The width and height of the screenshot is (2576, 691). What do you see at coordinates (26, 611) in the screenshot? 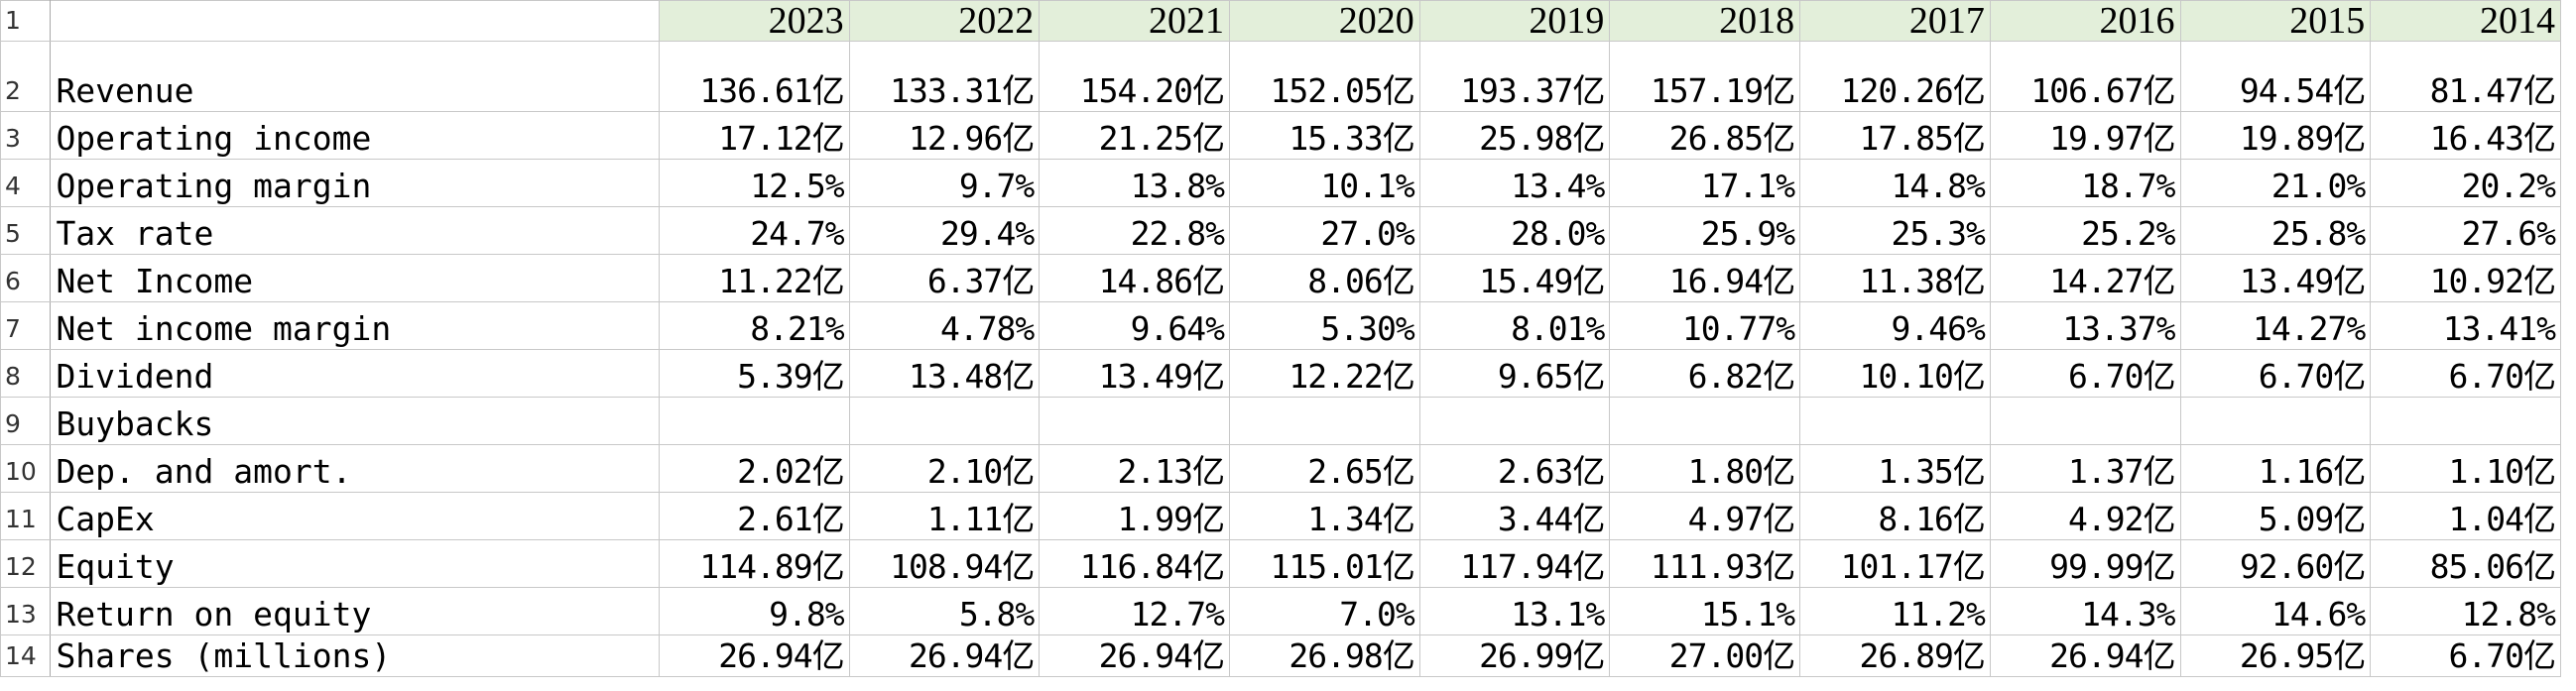
I see `row-number: 13` at bounding box center [26, 611].